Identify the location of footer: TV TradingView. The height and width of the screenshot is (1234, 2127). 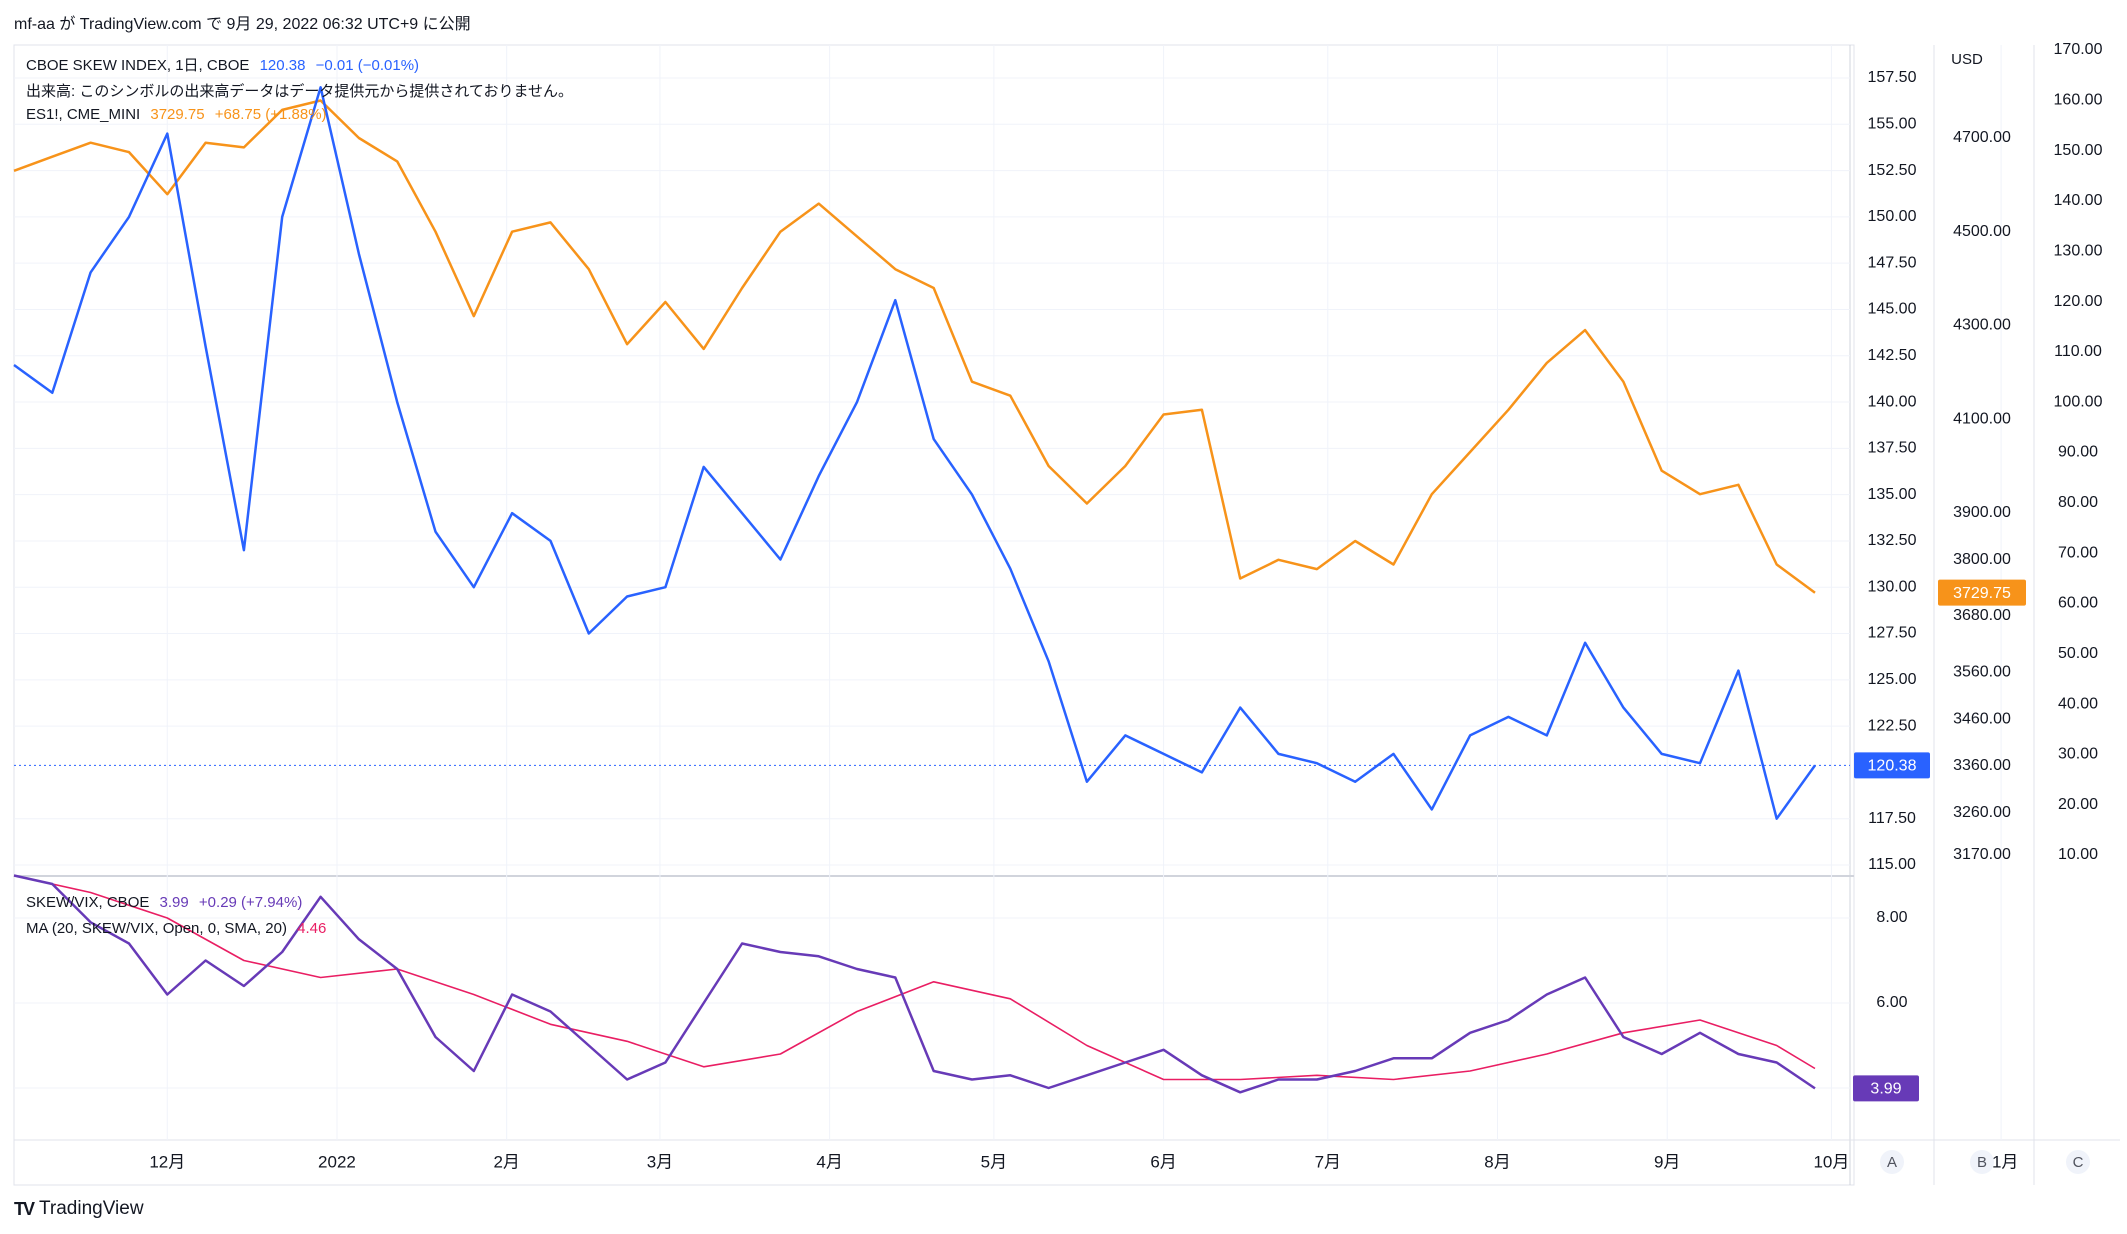
(79, 1209).